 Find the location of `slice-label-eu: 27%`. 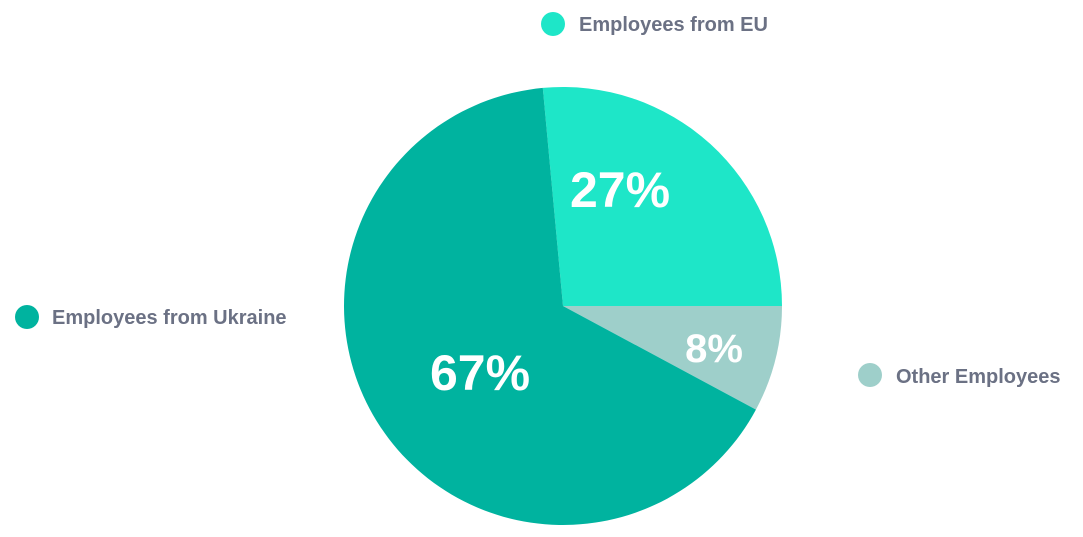

slice-label-eu: 27% is located at coordinates (620, 190).